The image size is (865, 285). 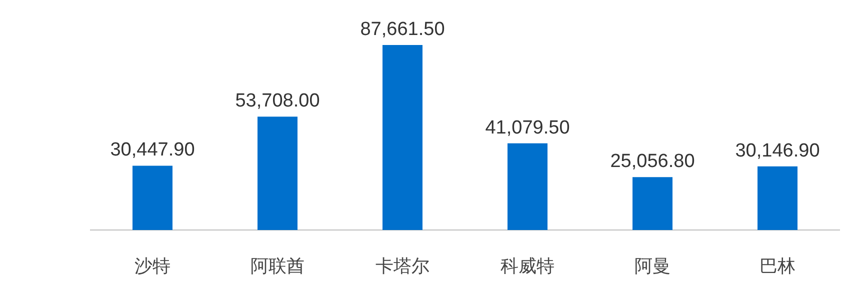 I want to click on data-label: 53,708.00, so click(x=277, y=101).